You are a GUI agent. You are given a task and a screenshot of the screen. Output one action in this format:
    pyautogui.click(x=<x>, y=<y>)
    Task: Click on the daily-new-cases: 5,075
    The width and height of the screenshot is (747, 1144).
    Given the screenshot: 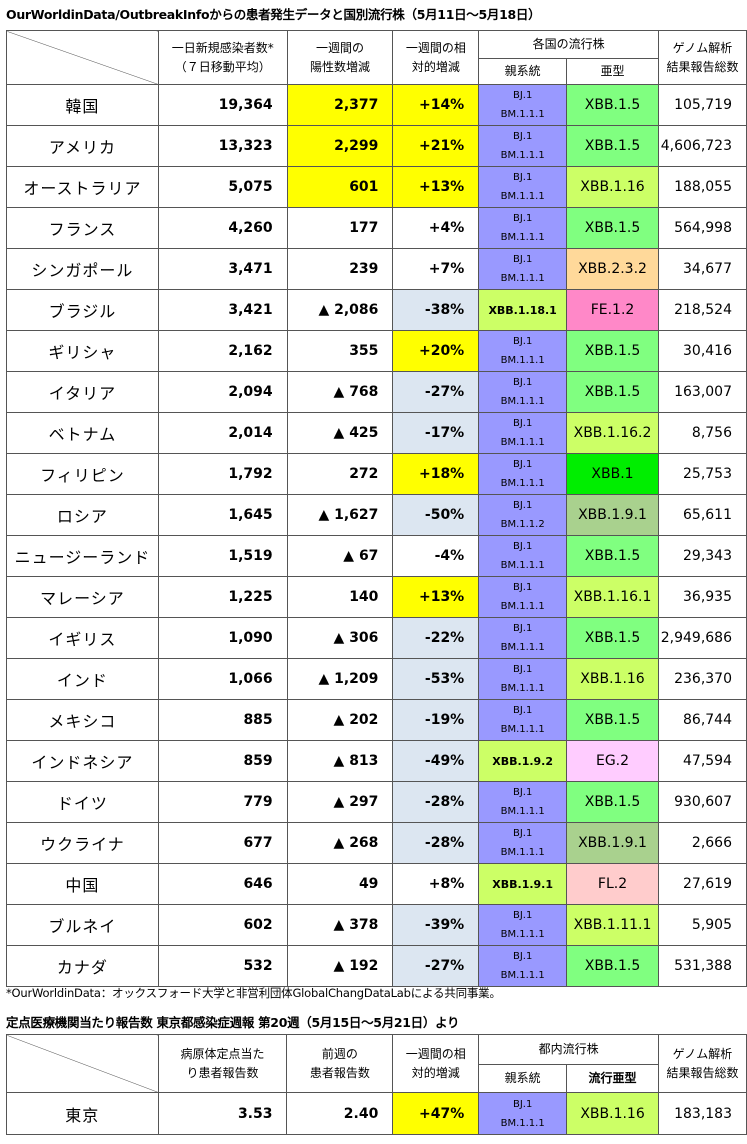 What is the action you would take?
    pyautogui.click(x=222, y=187)
    